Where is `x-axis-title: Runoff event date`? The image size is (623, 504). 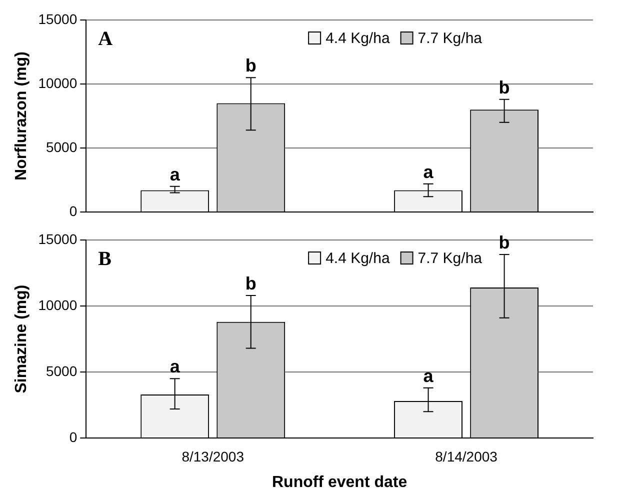 x-axis-title: Runoff event date is located at coordinates (340, 482).